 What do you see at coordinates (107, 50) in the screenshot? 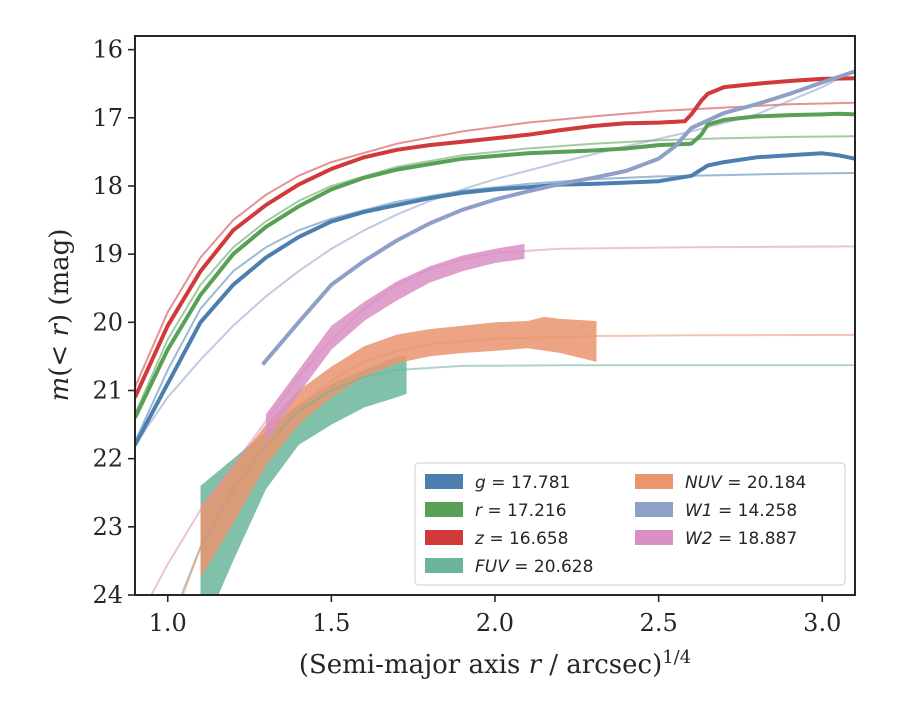
I see `y-tick-label: 16` at bounding box center [107, 50].